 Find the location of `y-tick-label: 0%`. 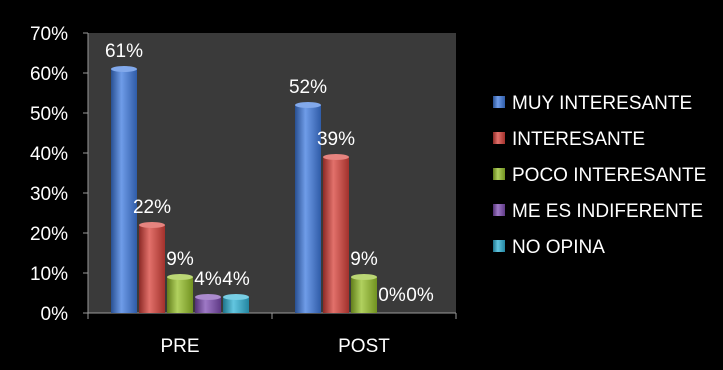

y-tick-label: 0% is located at coordinates (55, 314).